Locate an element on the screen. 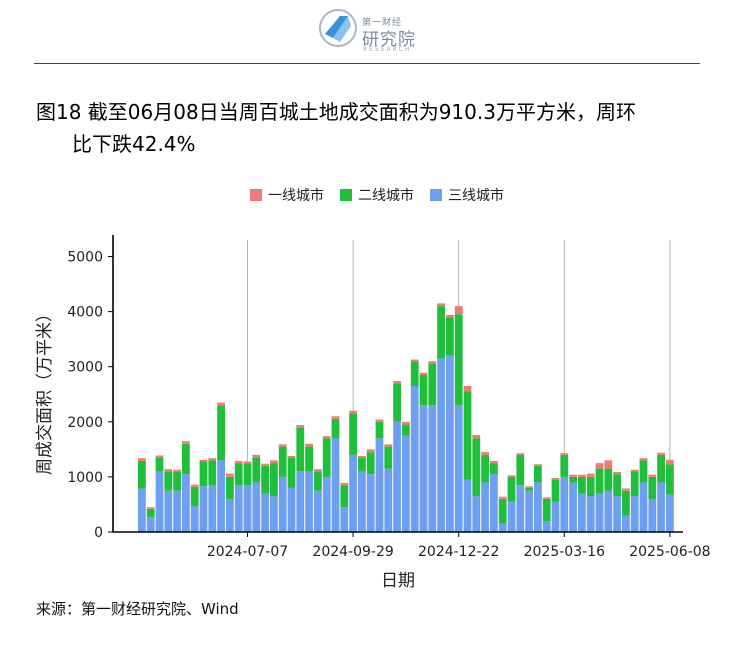 This screenshot has width=745, height=650. y-tick-label: 4000 is located at coordinates (85, 313).